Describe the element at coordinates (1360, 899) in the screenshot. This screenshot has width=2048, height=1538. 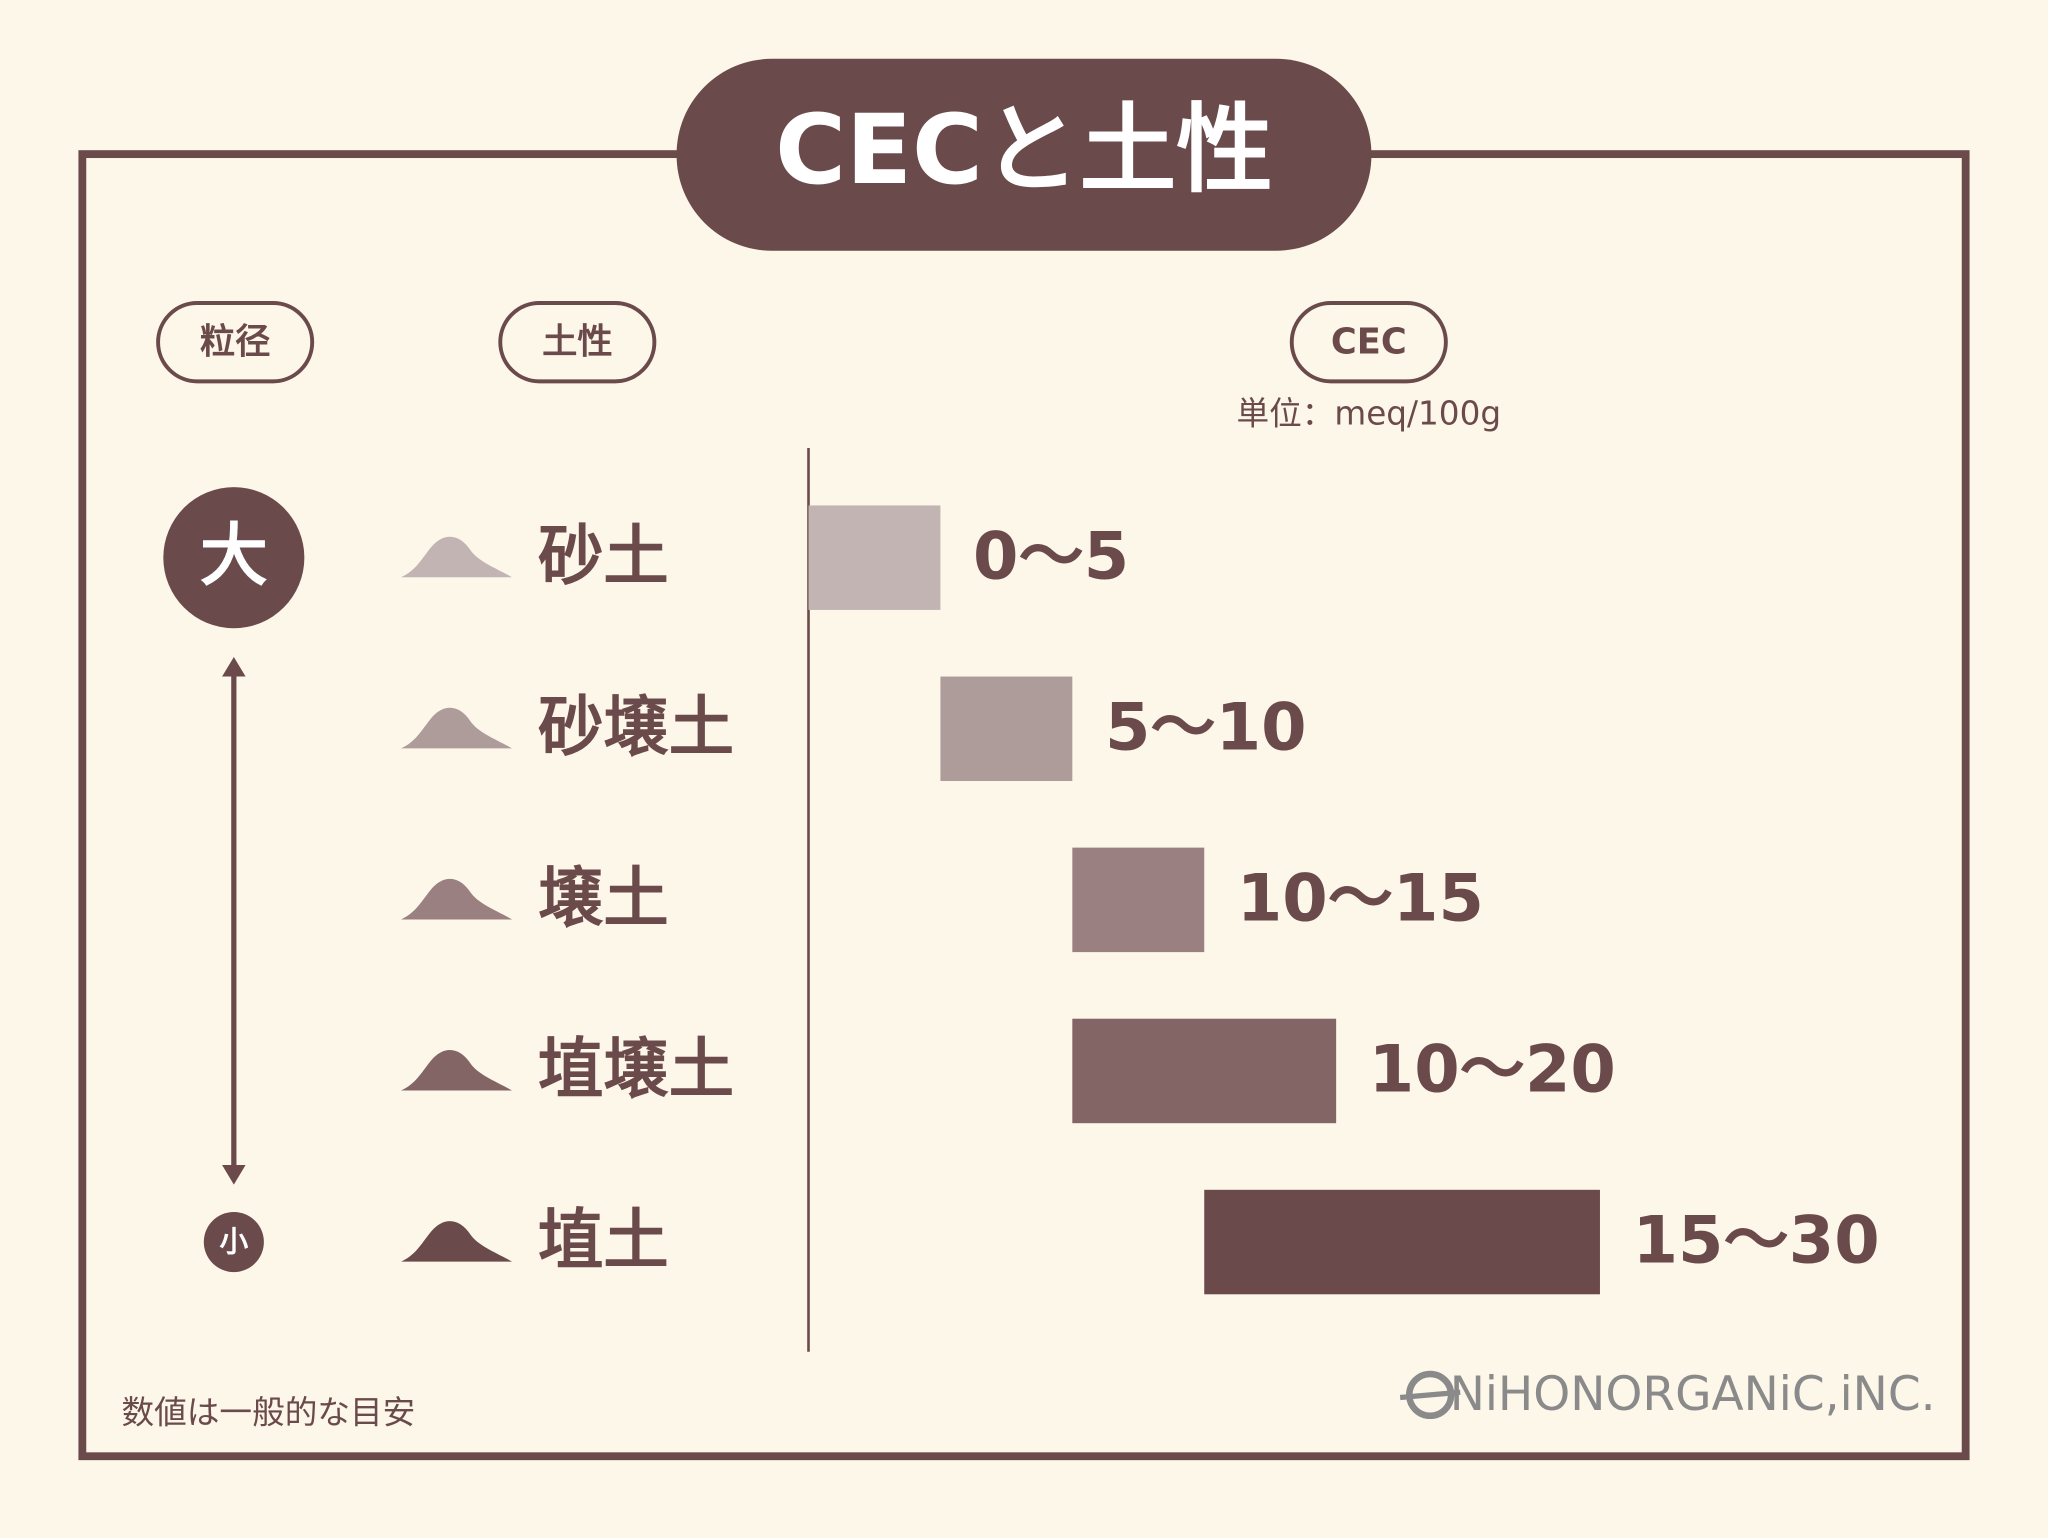
I see `value-label: 10〜15` at that location.